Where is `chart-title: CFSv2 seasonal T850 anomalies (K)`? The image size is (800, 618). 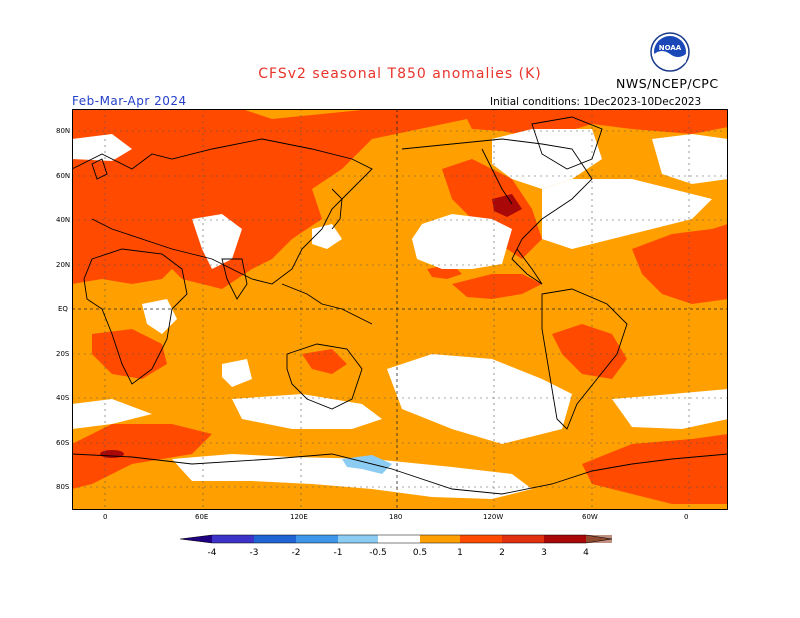 chart-title: CFSv2 seasonal T850 anomalies (K) is located at coordinates (400, 74).